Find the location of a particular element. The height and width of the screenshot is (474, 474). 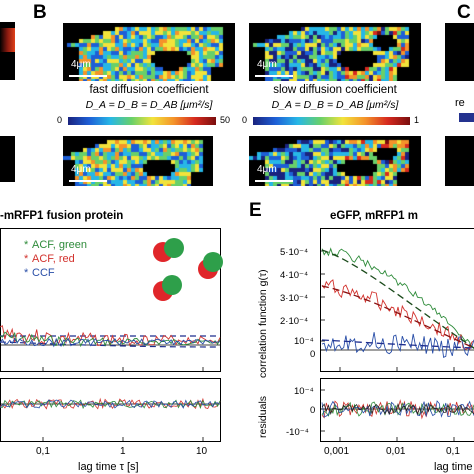

left-fit-line-acf is located at coordinates (110, 344).